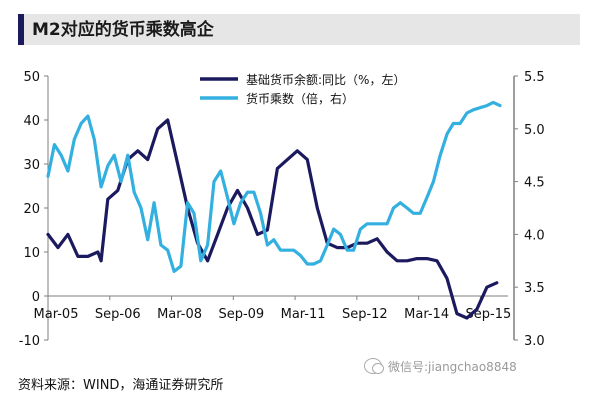 The image size is (598, 400). What do you see at coordinates (300, 98) in the screenshot?
I see `legend-label-money-multiplier: 货币乘数（倍，右）` at bounding box center [300, 98].